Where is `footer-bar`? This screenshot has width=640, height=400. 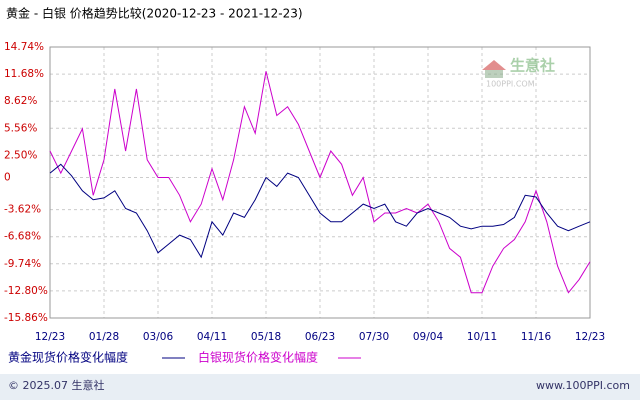
footer-bar is located at coordinates (320, 387).